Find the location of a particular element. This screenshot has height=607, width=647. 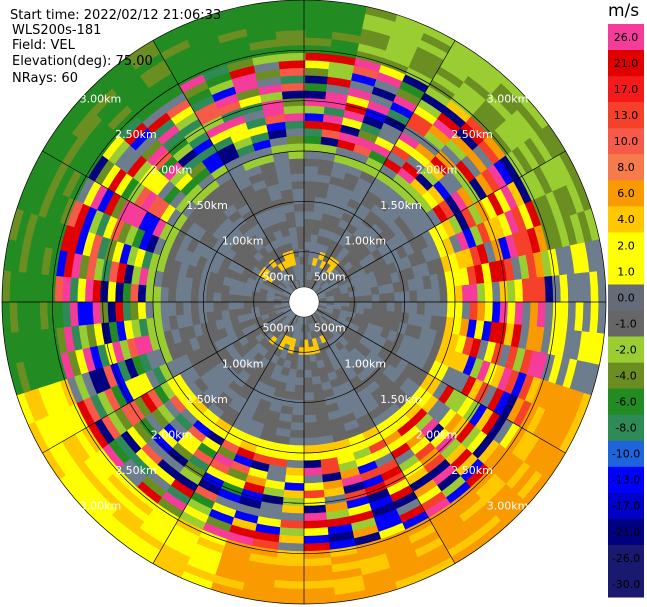

colorbar-swatch is located at coordinates (626, 271).